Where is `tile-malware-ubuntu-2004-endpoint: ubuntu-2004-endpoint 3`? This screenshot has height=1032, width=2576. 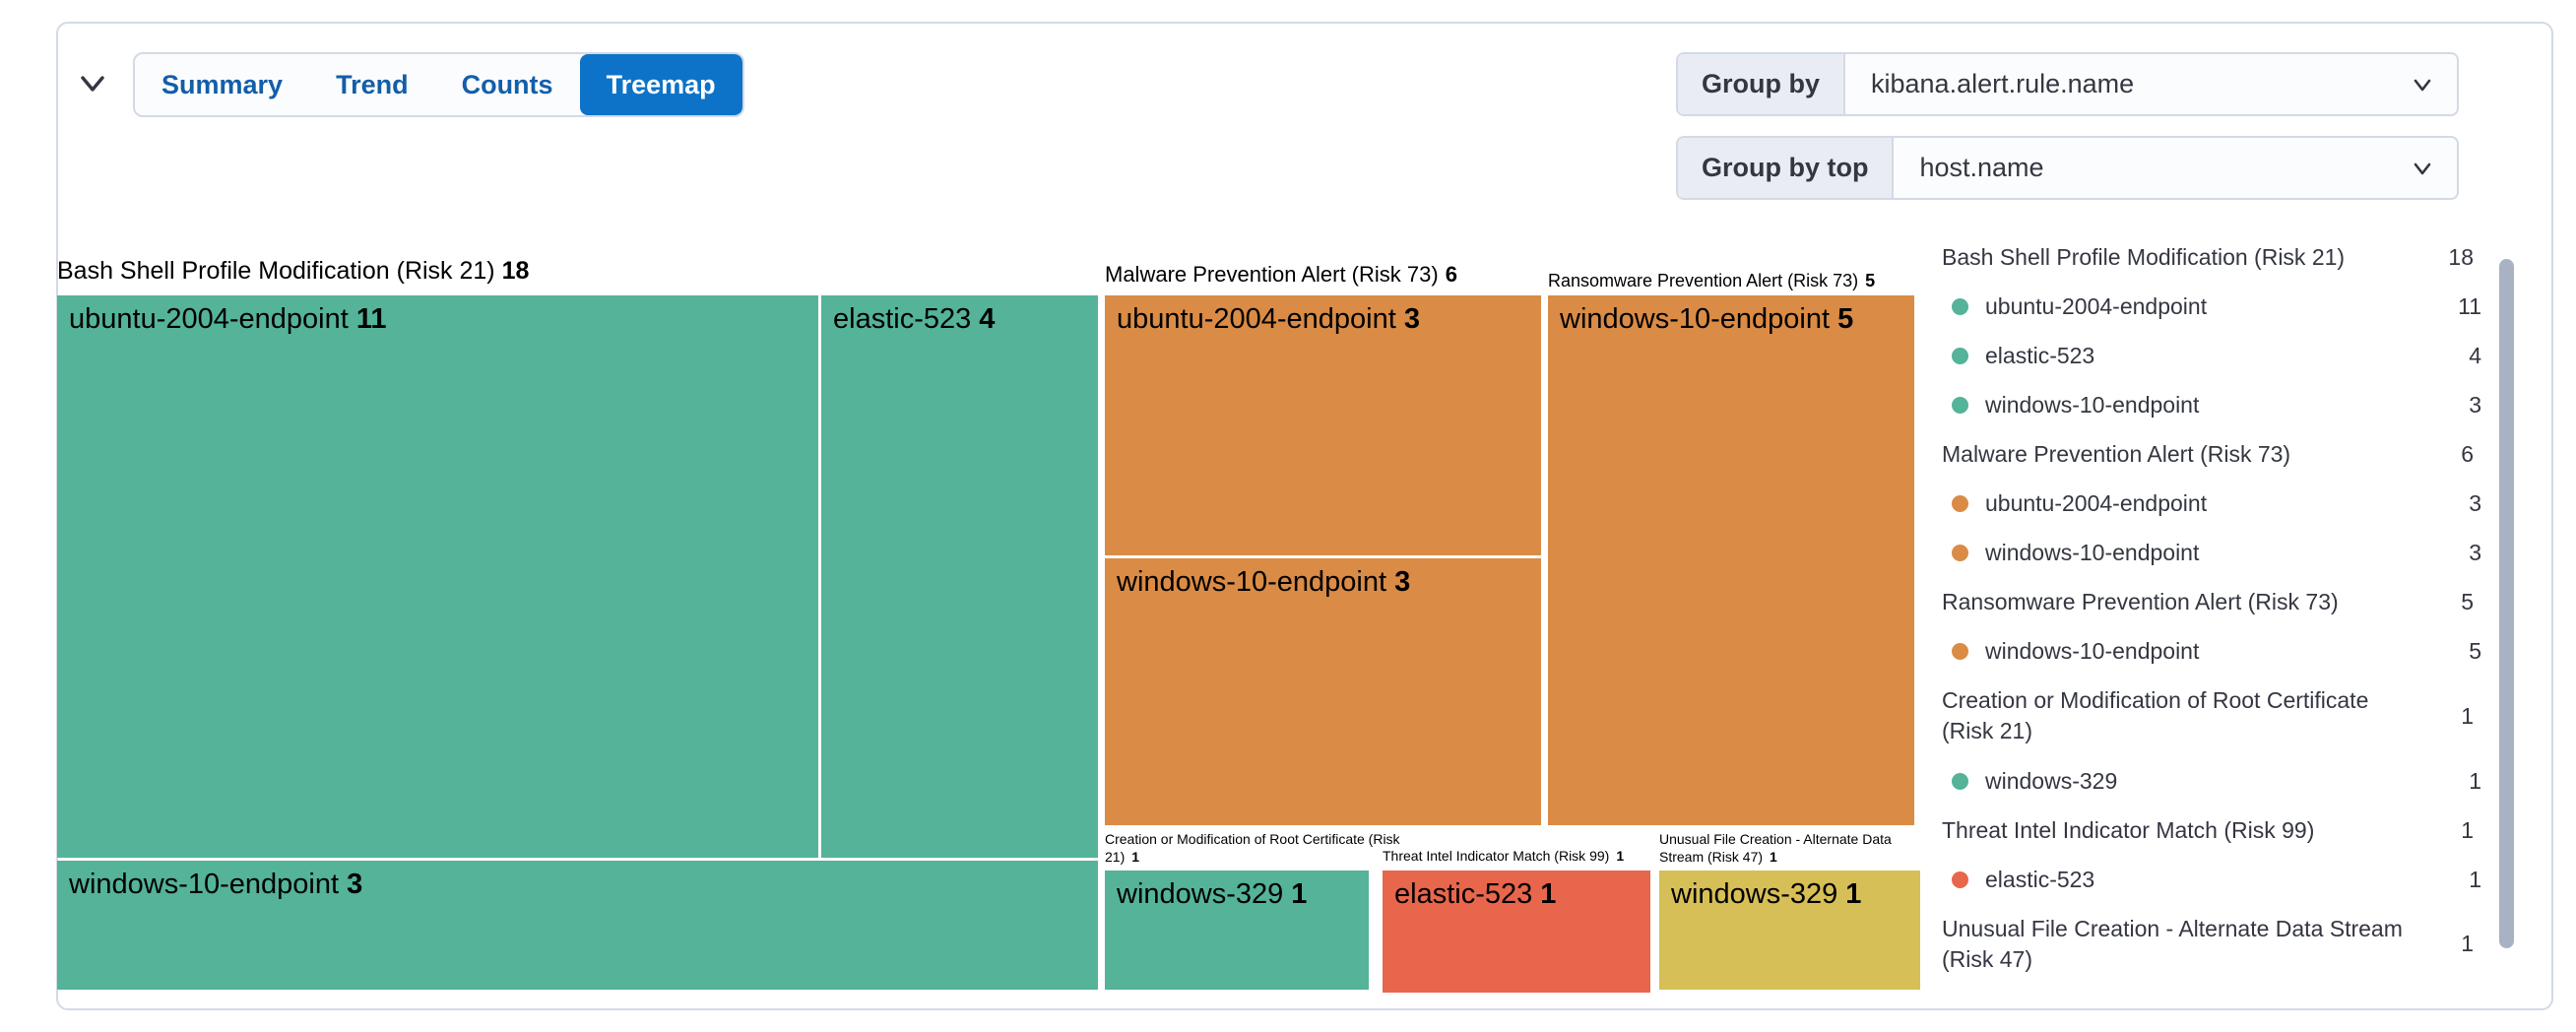 tile-malware-ubuntu-2004-endpoint: ubuntu-2004-endpoint 3 is located at coordinates (1323, 425).